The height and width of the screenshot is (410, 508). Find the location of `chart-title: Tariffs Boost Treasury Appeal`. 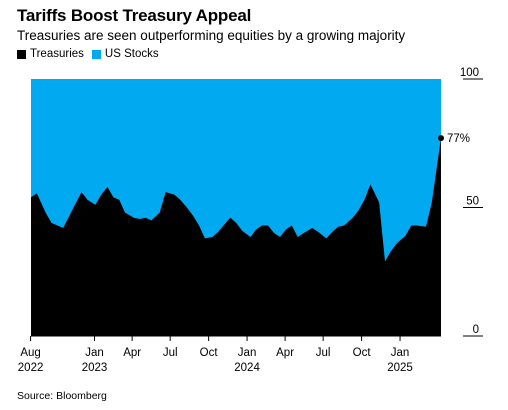

chart-title: Tariffs Boost Treasury Appeal is located at coordinates (134, 15).